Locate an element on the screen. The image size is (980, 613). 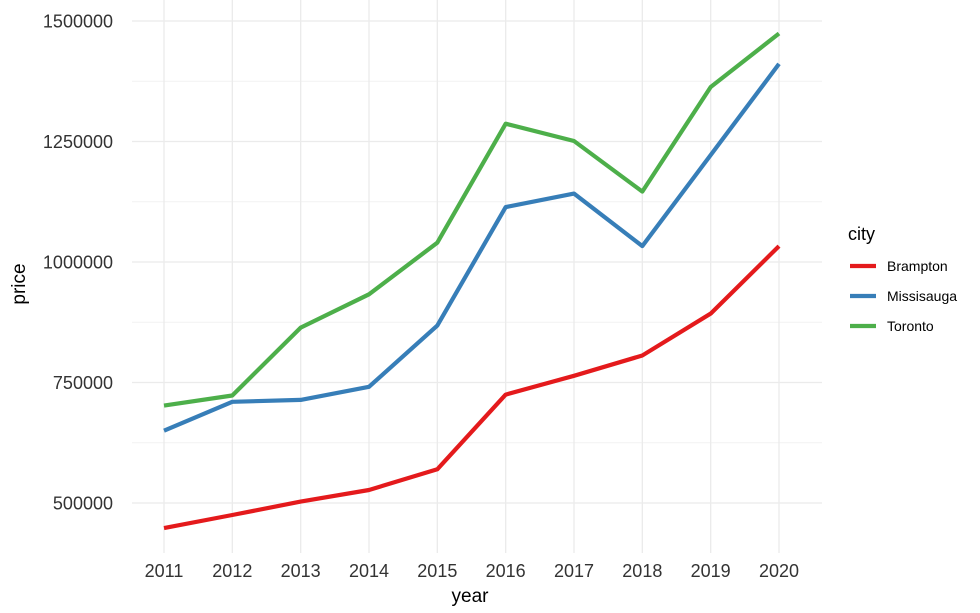
x-axis-title: year is located at coordinates (471, 596).